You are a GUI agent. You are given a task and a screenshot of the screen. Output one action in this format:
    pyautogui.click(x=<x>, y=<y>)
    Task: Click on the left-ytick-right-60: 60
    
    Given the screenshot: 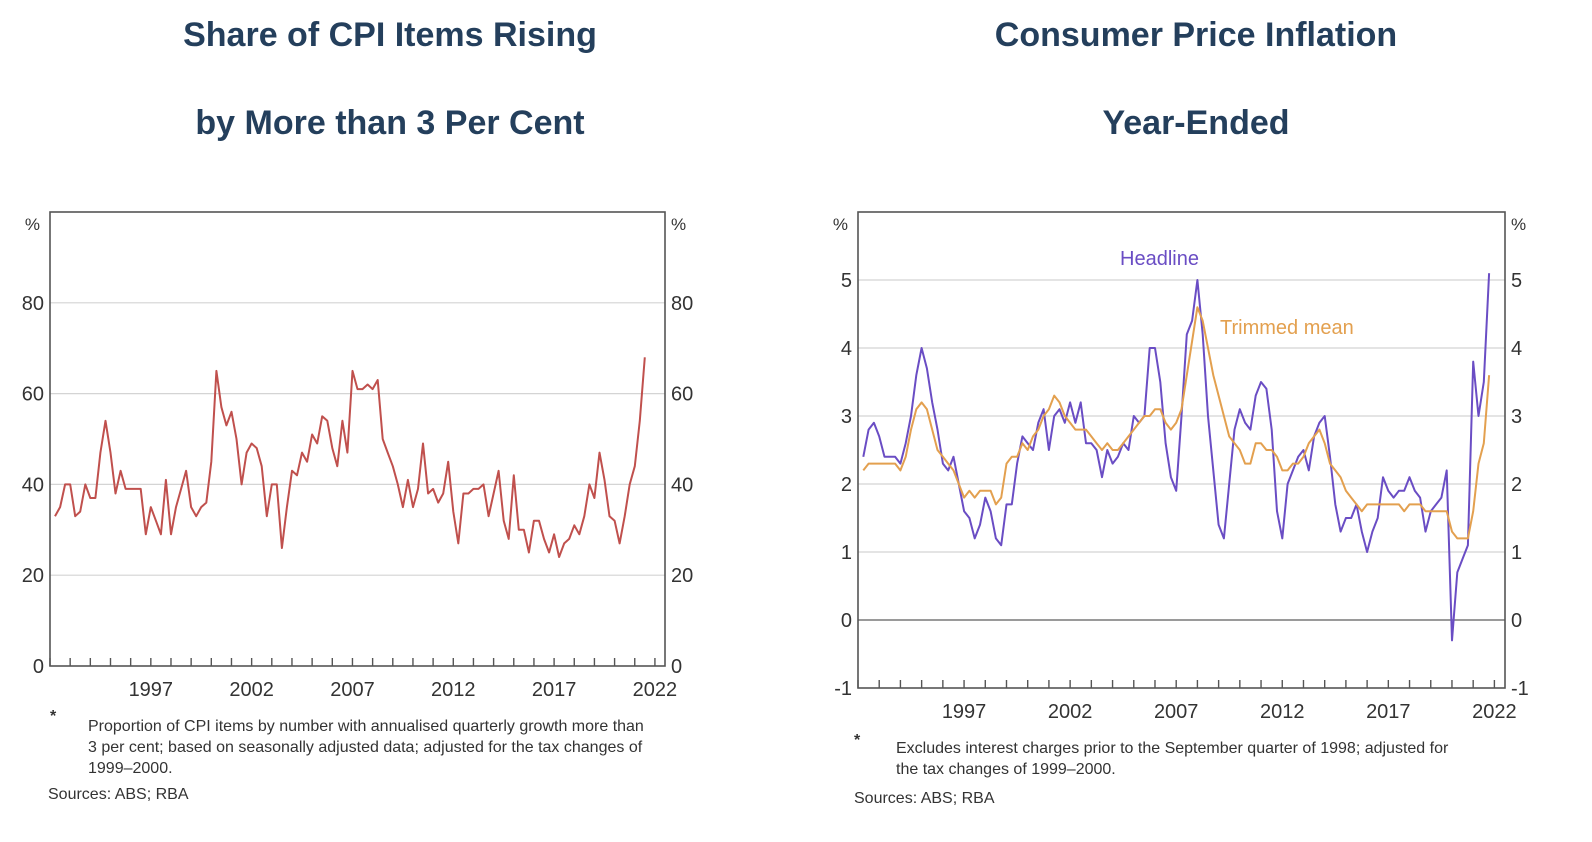 What is the action you would take?
    pyautogui.click(x=682, y=395)
    